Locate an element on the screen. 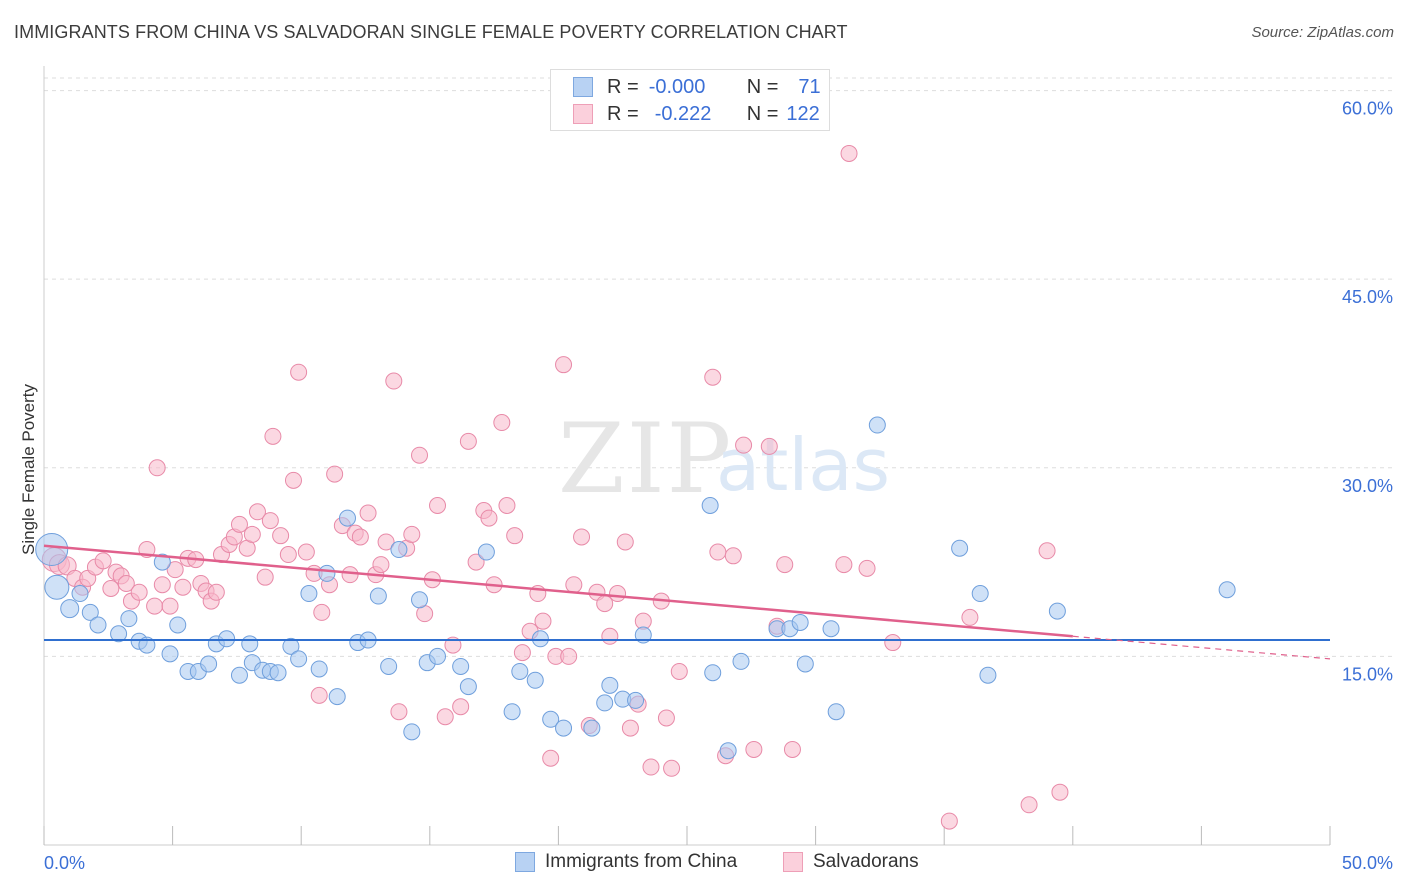 This screenshot has width=1406, height=892. legend-row-china: R = -0.000 N = 71 is located at coordinates (697, 87).